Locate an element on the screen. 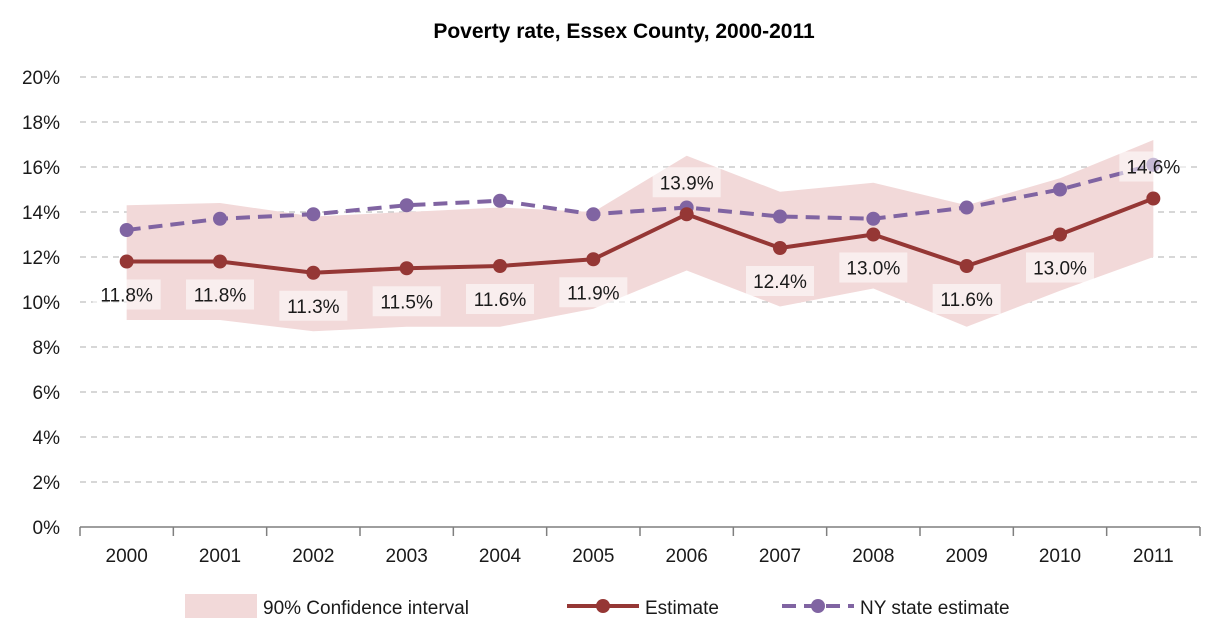 This screenshot has height=629, width=1208. x-tick-label: 2009 is located at coordinates (967, 556).